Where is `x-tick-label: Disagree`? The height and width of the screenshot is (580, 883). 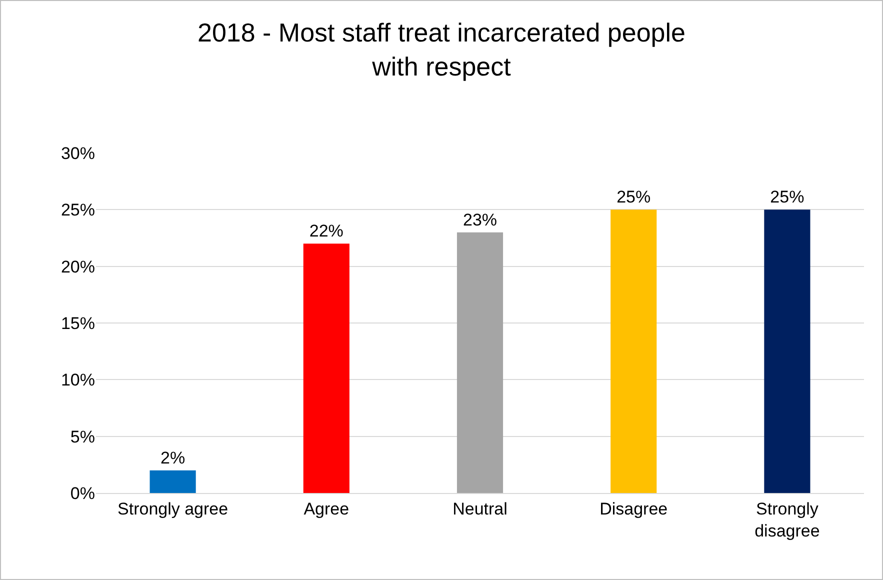
x-tick-label: Disagree is located at coordinates (634, 508).